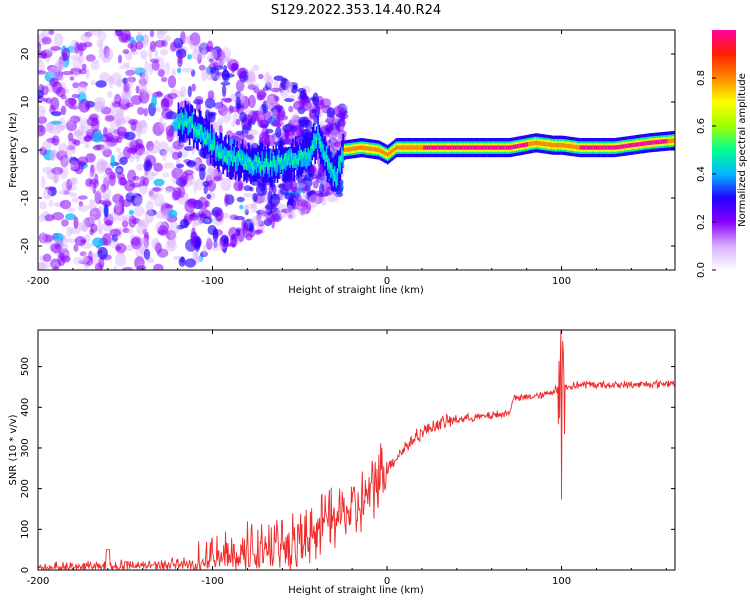  Describe the element at coordinates (742, 150) in the screenshot. I see `colorbar-label: Normalized spectral amplitude` at that location.